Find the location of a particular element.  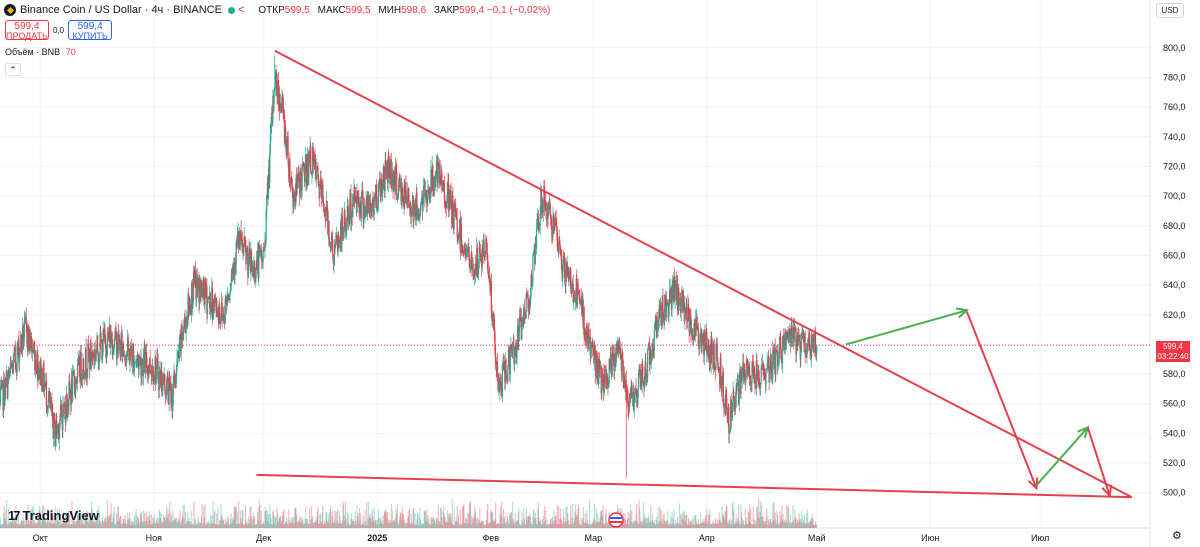

sell-button: 599,4 ПРОДАТЬ is located at coordinates (27, 30).